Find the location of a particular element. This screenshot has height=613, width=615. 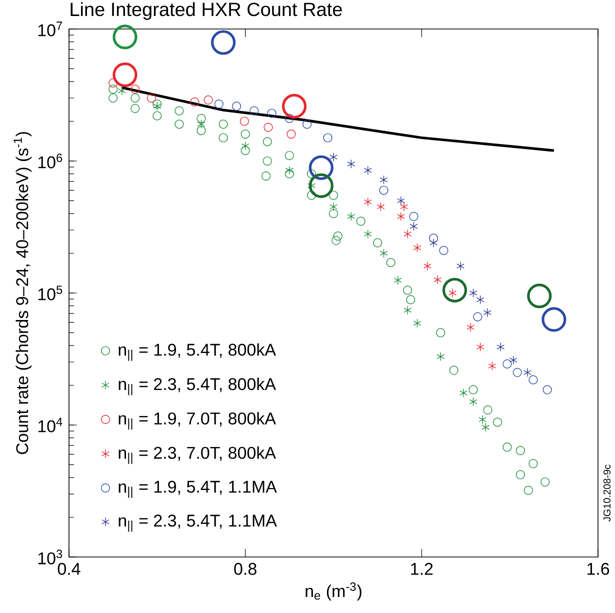

chart-title: Line Integrated HXR Count Rate is located at coordinates (206, 11).